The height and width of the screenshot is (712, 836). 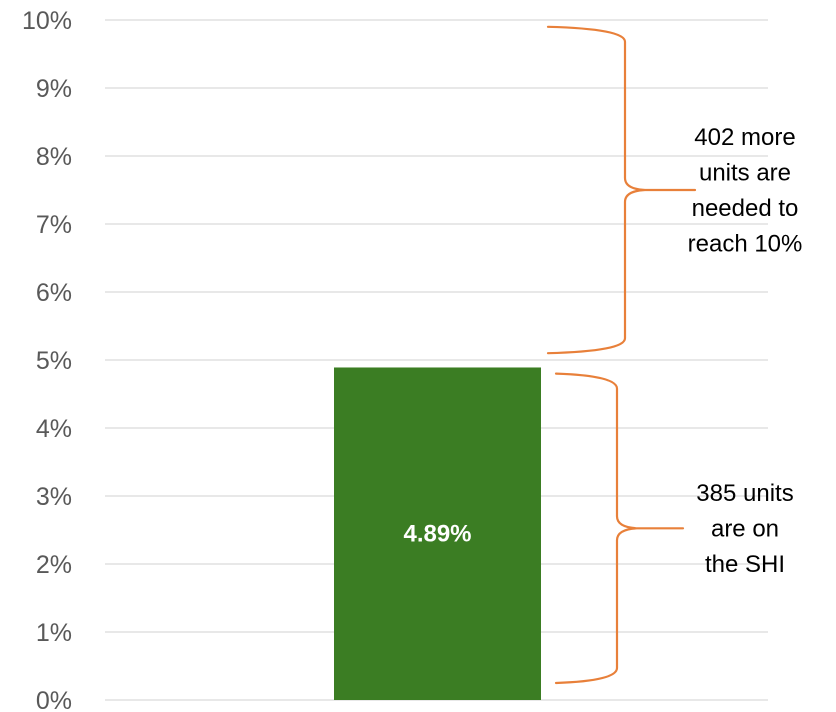 I want to click on y-tick-label: 2%, so click(x=54, y=565).